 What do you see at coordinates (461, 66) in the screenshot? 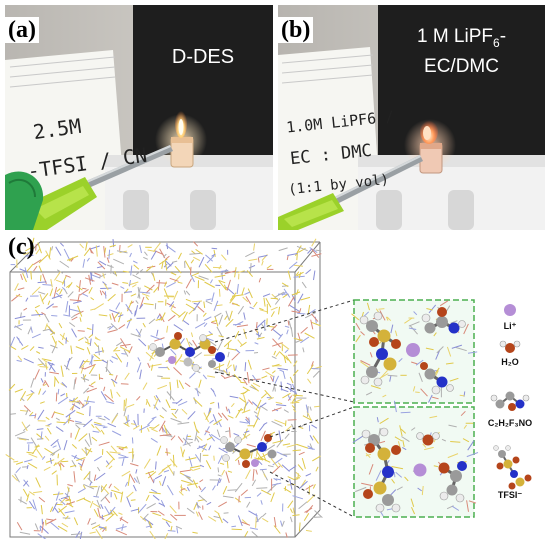
I see `caption-b-text-2: EC/DMC` at bounding box center [461, 66].